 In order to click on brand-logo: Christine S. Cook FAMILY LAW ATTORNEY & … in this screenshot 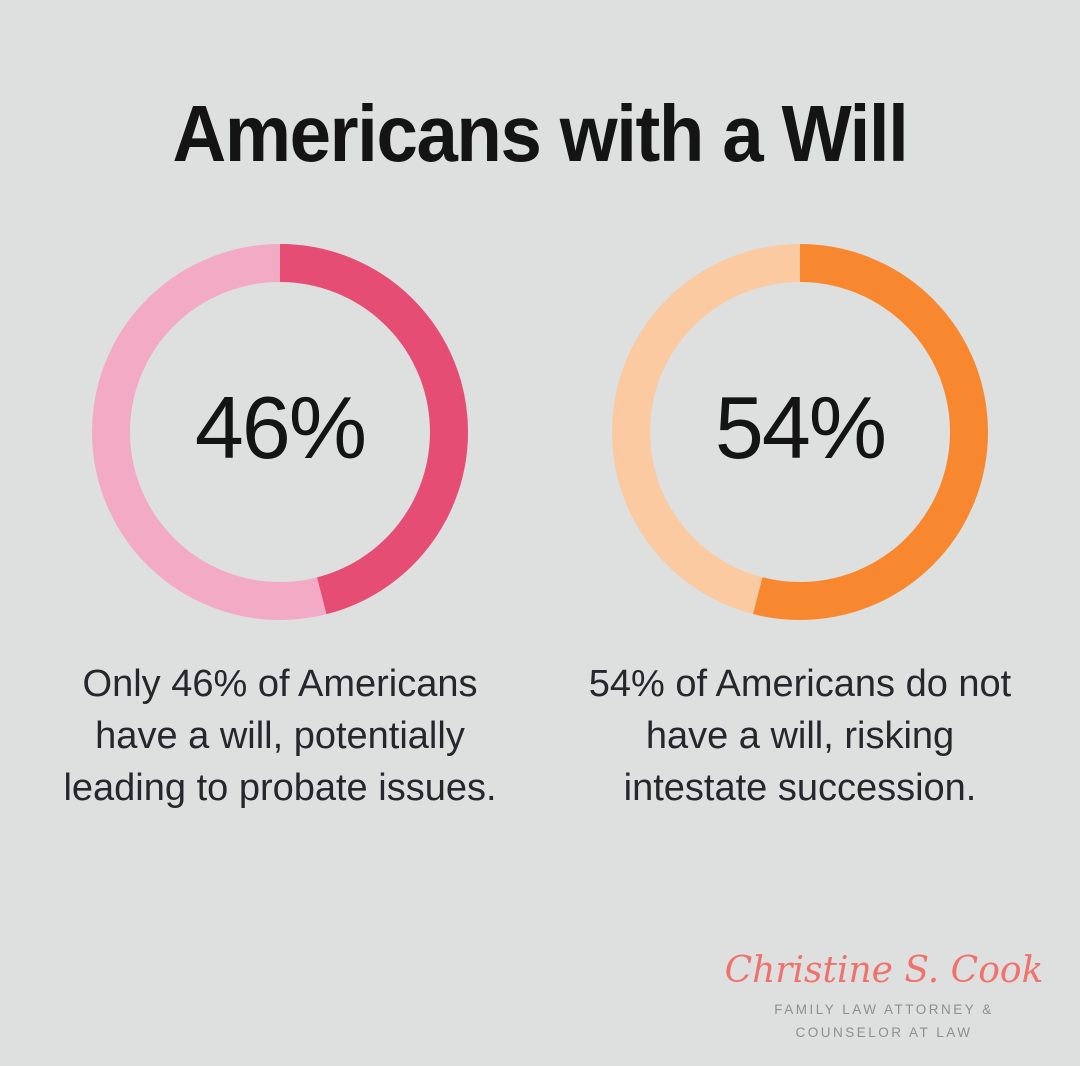, I will do `click(884, 996)`.